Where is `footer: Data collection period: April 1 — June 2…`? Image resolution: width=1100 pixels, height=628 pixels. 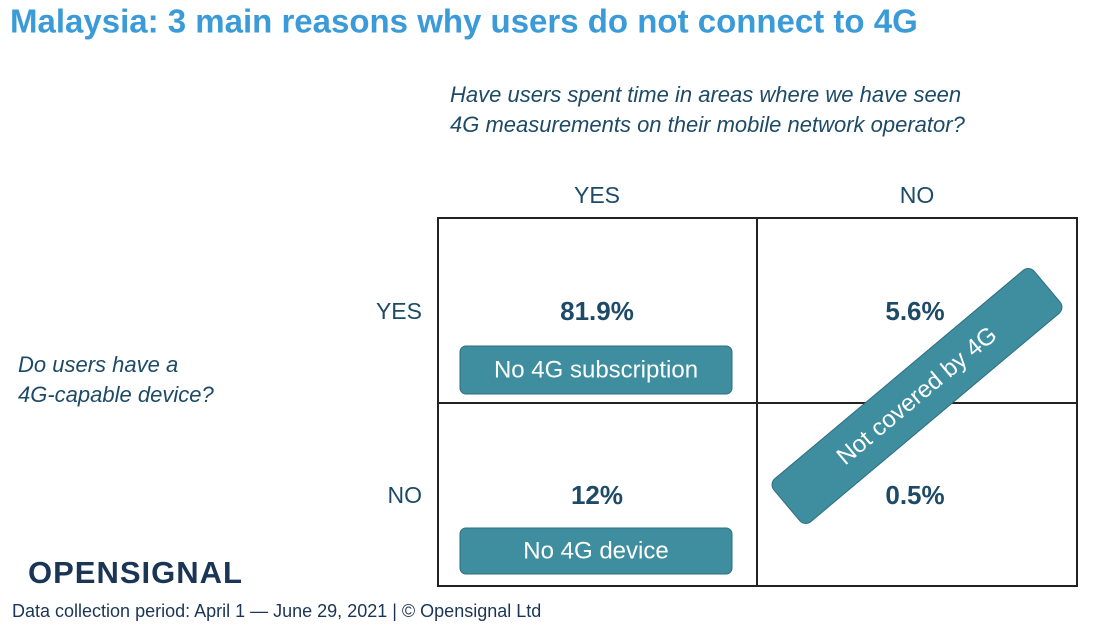 footer: Data collection period: April 1 — June 2… is located at coordinates (276, 611).